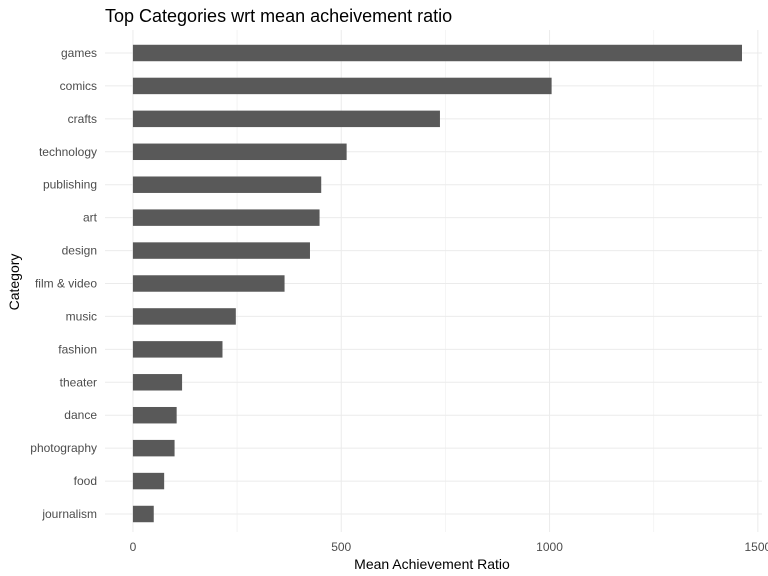 Image resolution: width=768 pixels, height=576 pixels. What do you see at coordinates (79, 53) in the screenshot?
I see `y-tick-label: games` at bounding box center [79, 53].